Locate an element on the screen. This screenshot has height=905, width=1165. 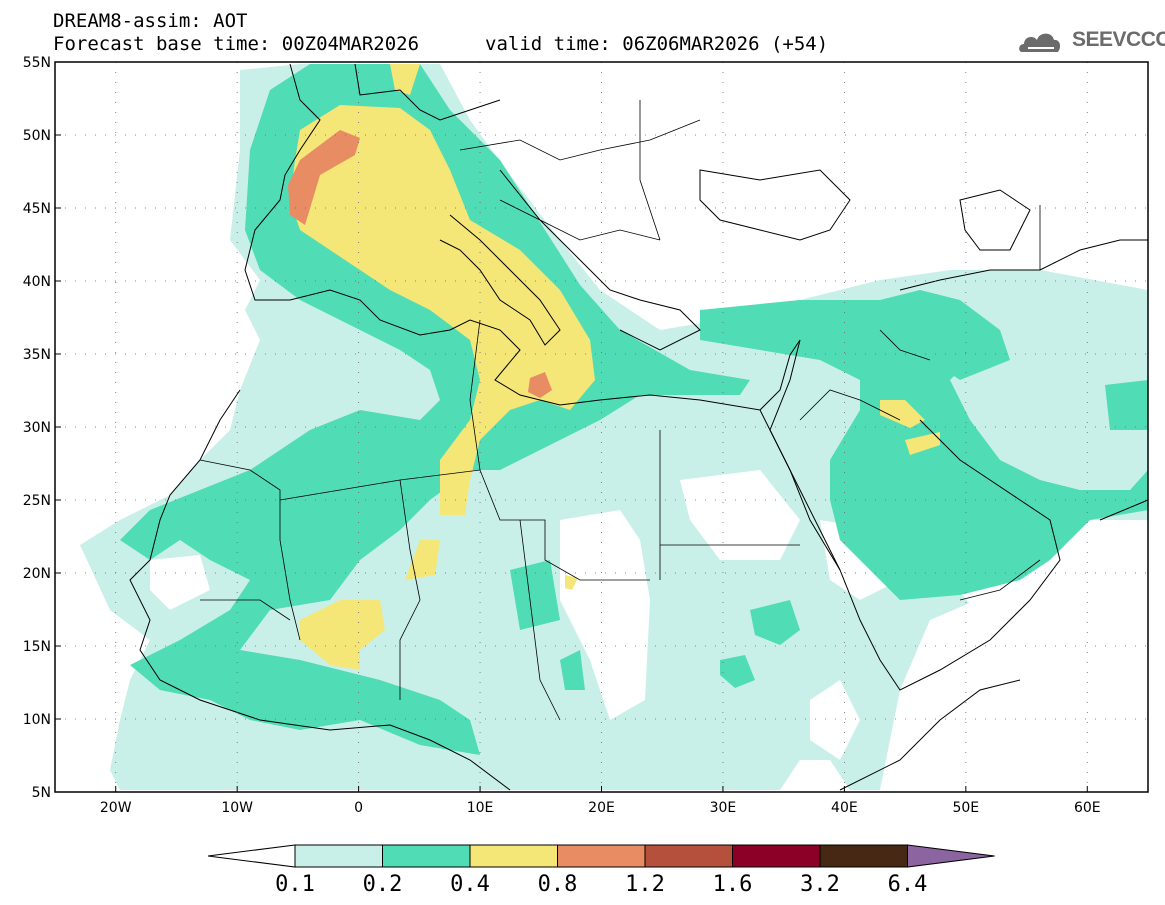
colorbar-label: 0.1 is located at coordinates (295, 884).